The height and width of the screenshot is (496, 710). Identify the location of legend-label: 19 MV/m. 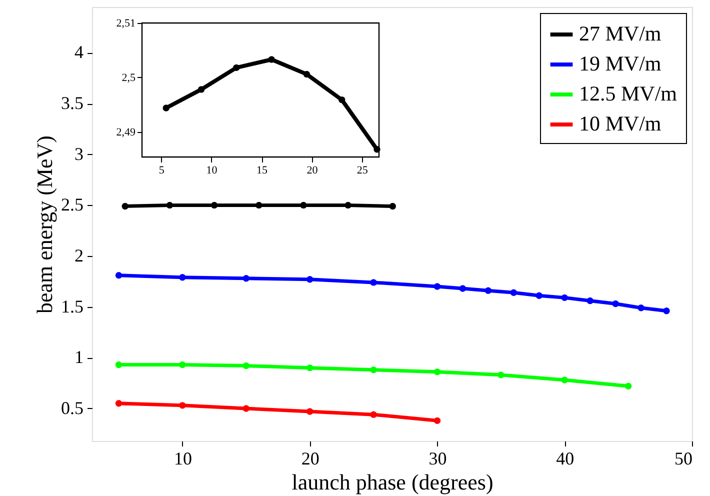
(620, 64).